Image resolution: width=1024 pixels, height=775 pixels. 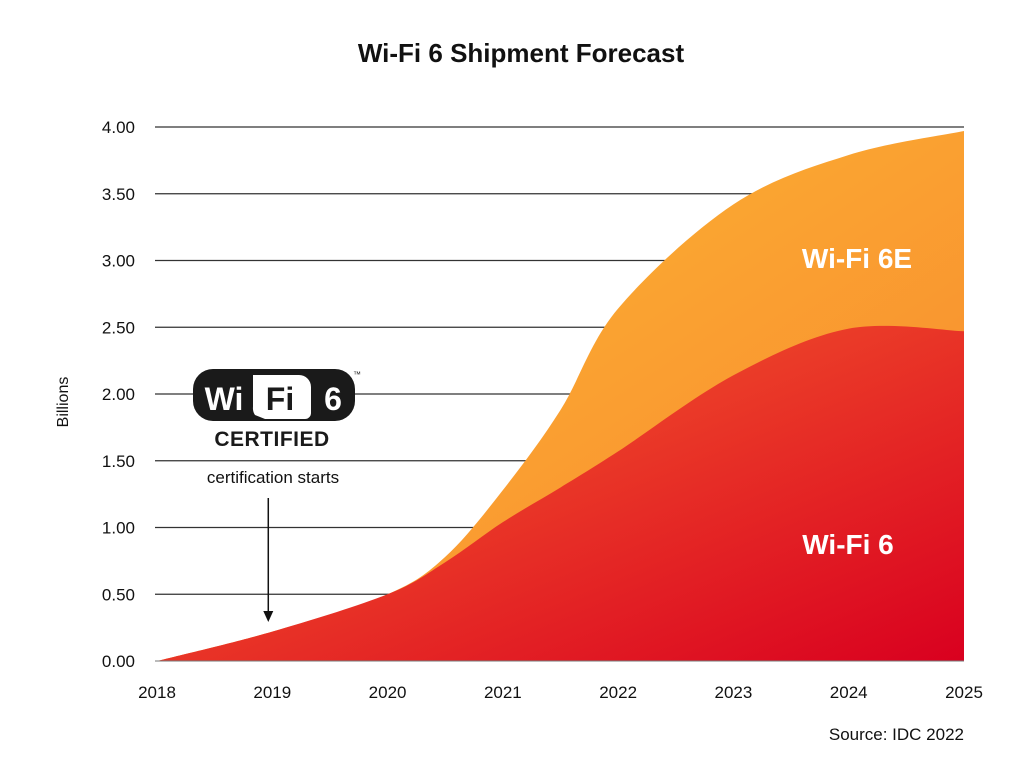 I want to click on x-tick-label: 2019, so click(x=272, y=692).